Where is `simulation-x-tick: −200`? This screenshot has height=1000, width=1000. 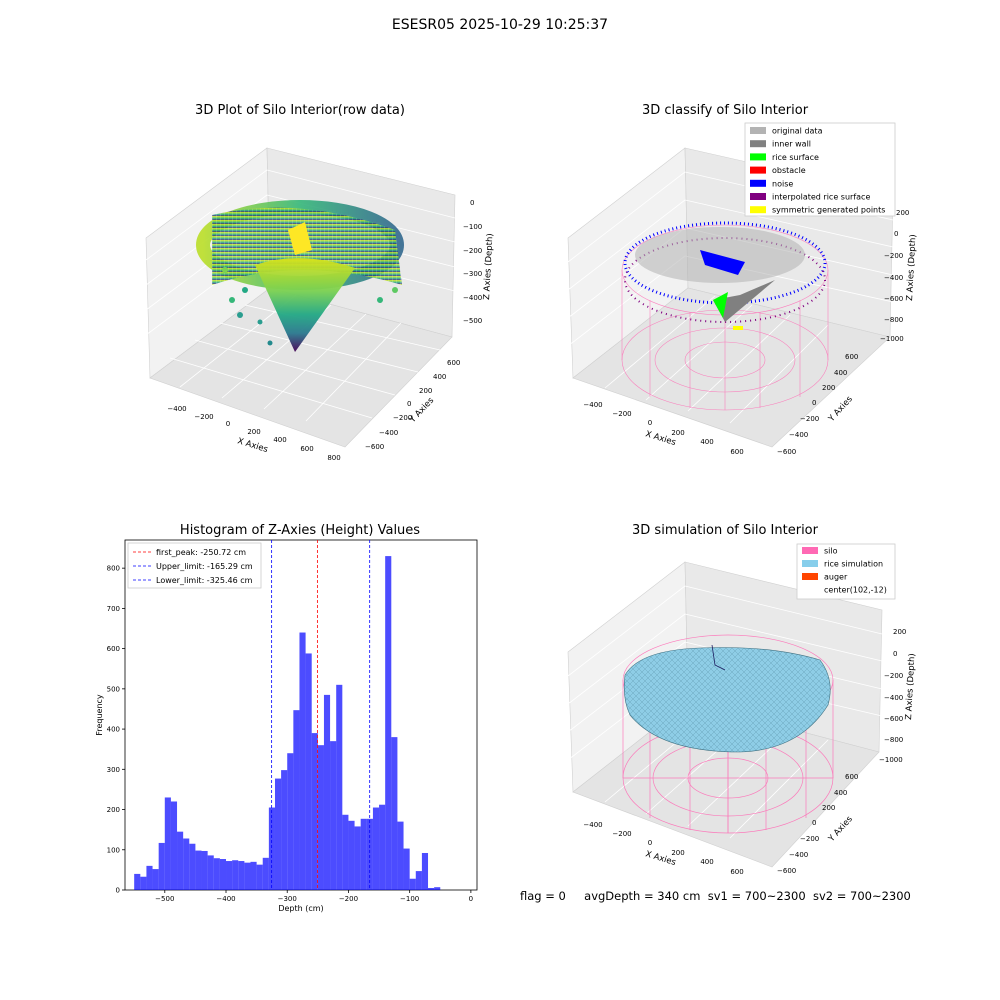
simulation-x-tick: −200 is located at coordinates (621, 834).